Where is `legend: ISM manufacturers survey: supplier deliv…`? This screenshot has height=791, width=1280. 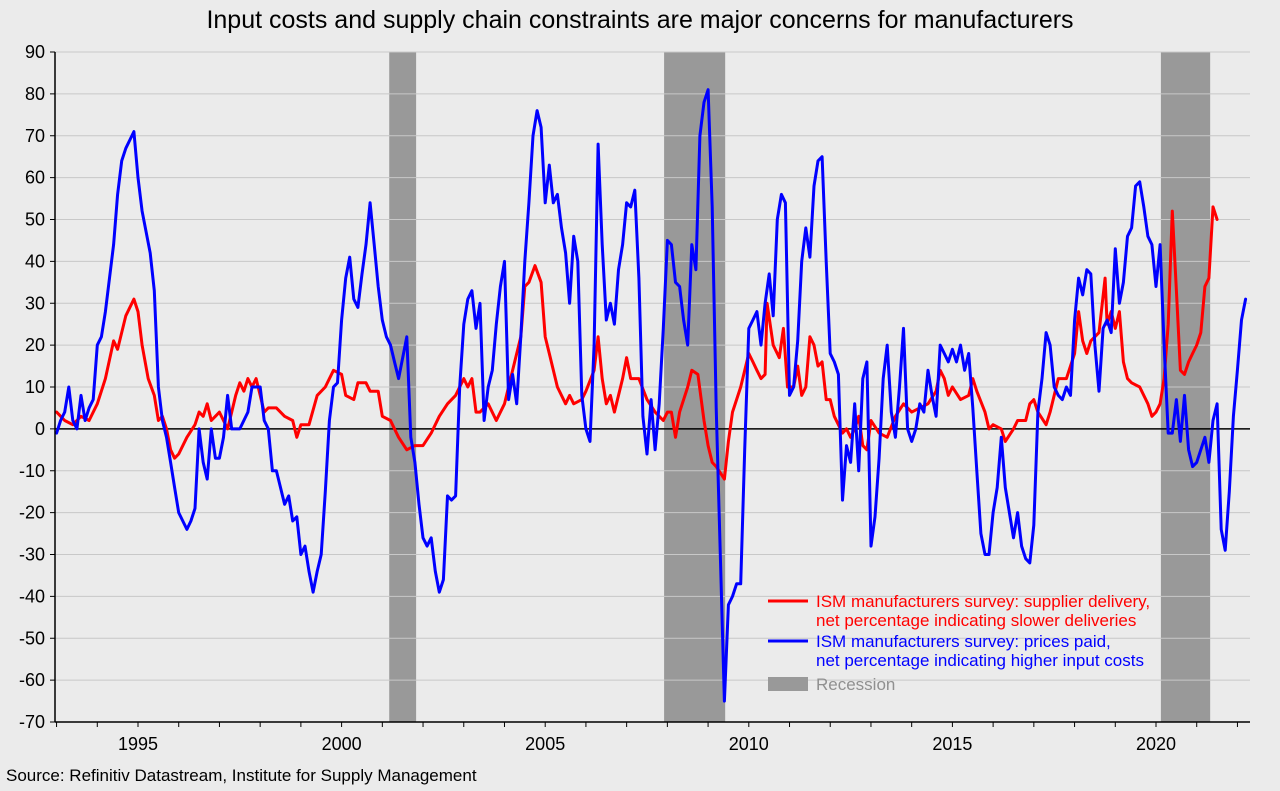
legend: ISM manufacturers survey: supplier deliv… is located at coordinates (959, 643).